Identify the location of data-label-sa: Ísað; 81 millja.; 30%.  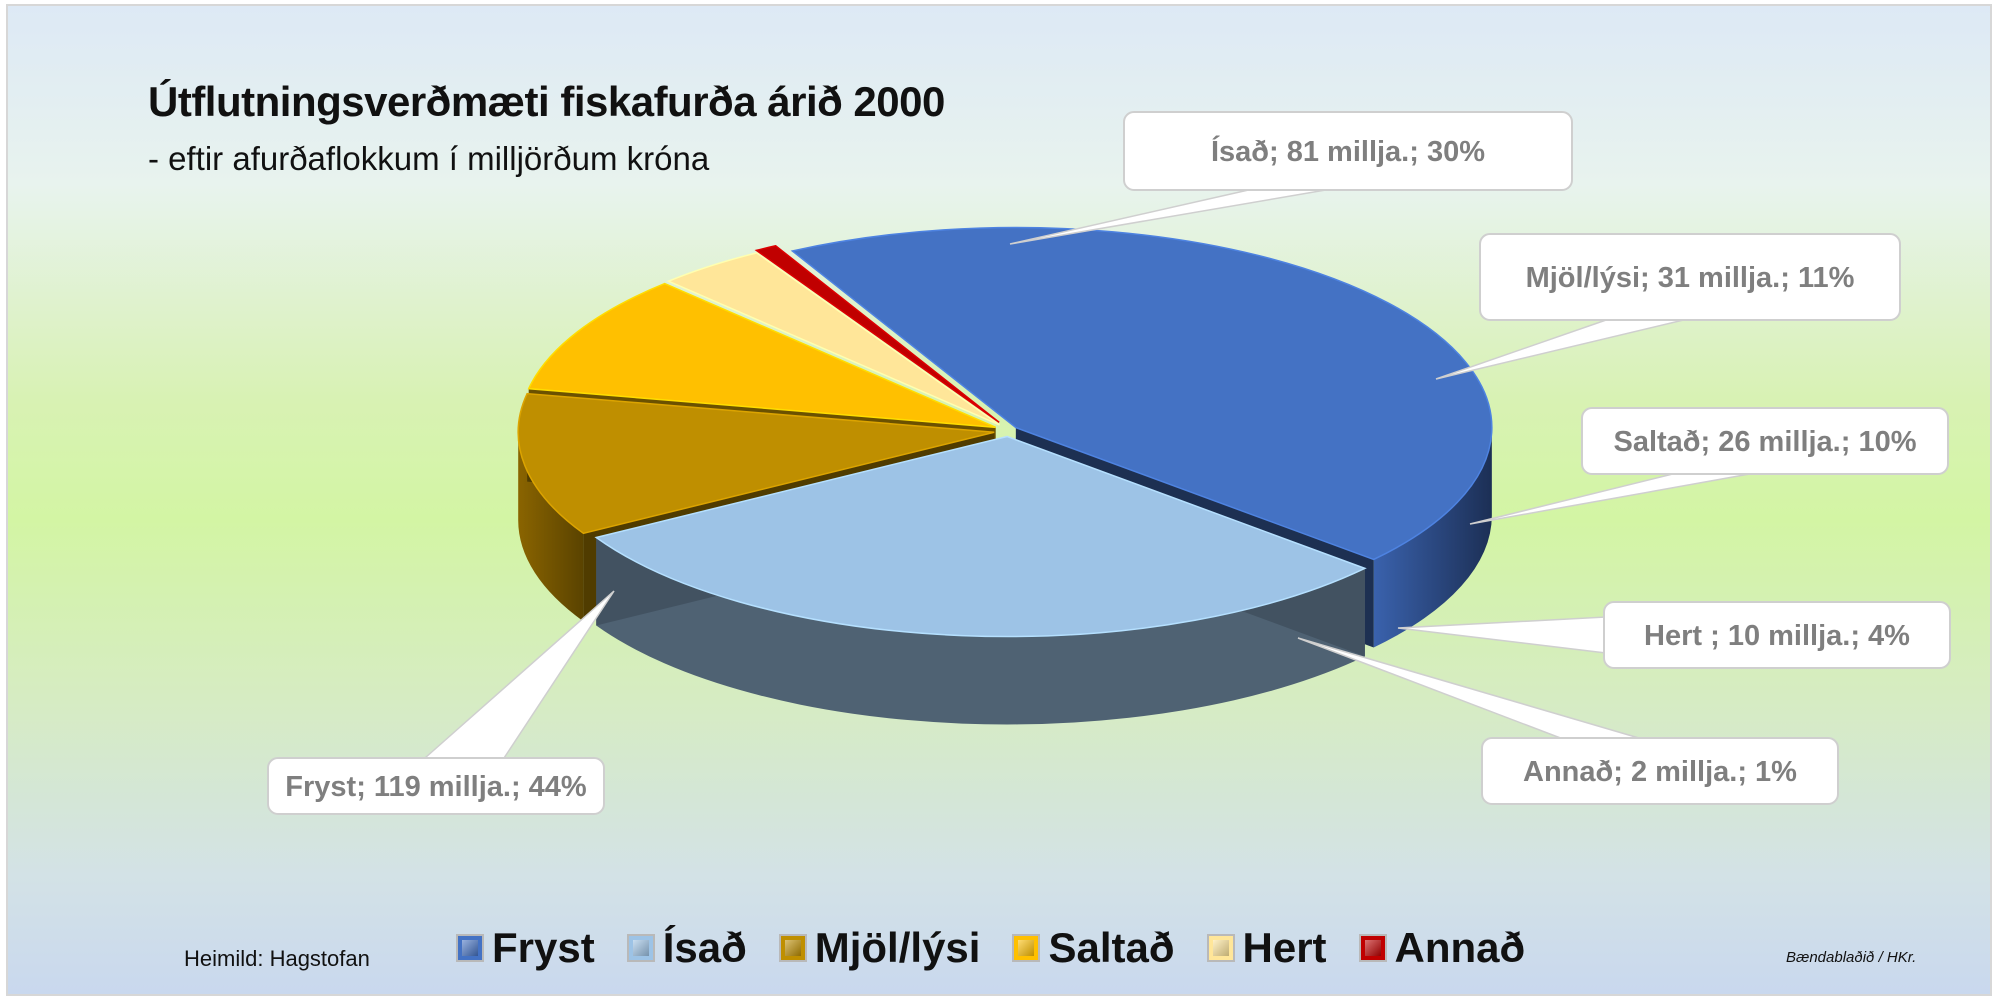
(1348, 151).